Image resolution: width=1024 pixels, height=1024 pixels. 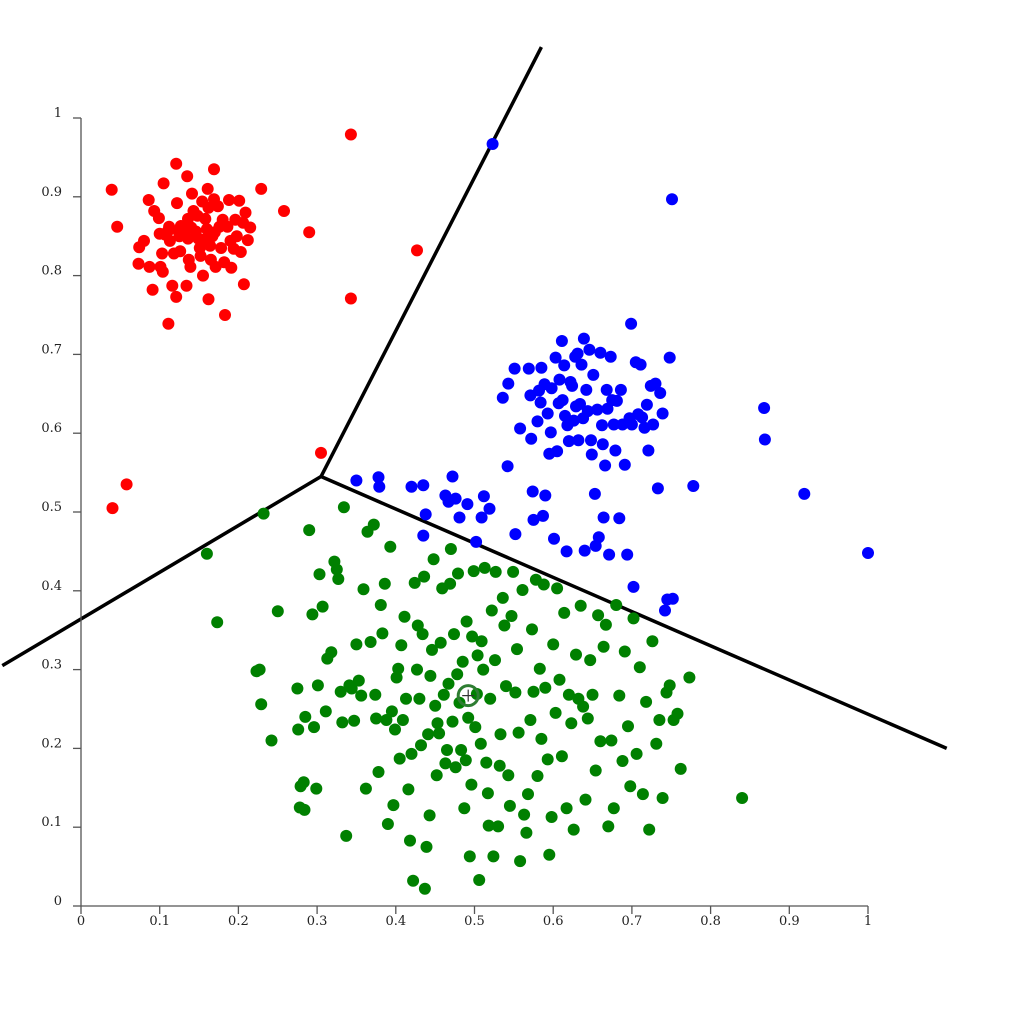 What do you see at coordinates (51, 586) in the screenshot?
I see `y-tick-label: 0.4` at bounding box center [51, 586].